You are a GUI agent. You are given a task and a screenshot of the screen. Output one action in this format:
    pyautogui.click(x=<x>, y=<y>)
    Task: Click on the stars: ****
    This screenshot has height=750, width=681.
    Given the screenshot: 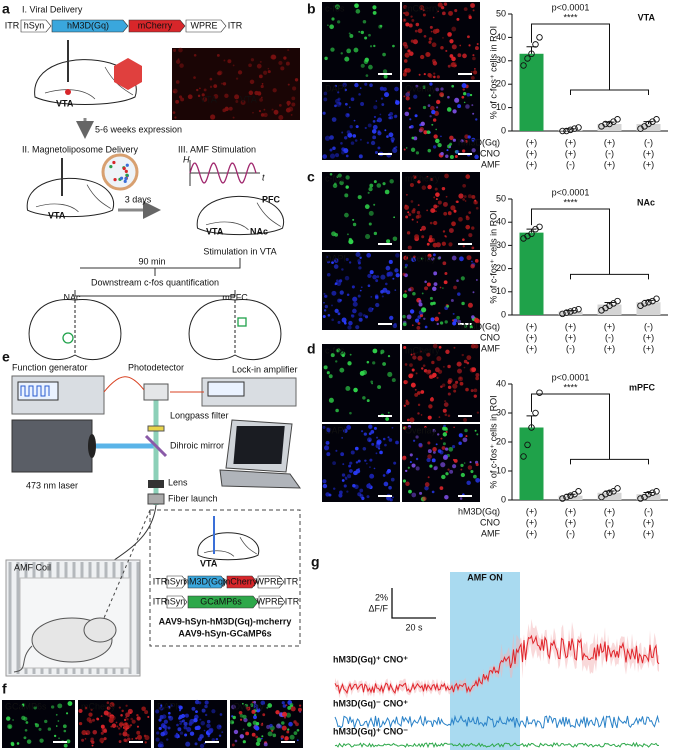 What is the action you would take?
    pyautogui.click(x=570, y=202)
    